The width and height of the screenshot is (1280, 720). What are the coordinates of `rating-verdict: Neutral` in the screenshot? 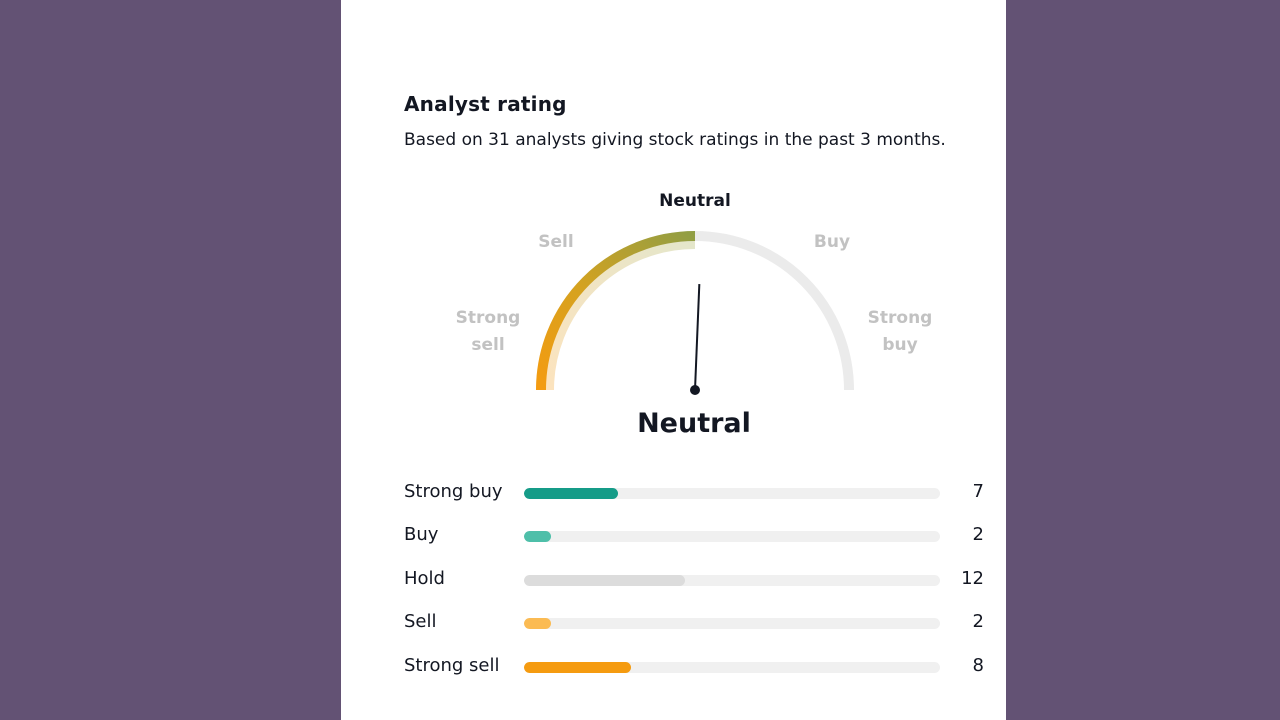 It's located at (694, 423).